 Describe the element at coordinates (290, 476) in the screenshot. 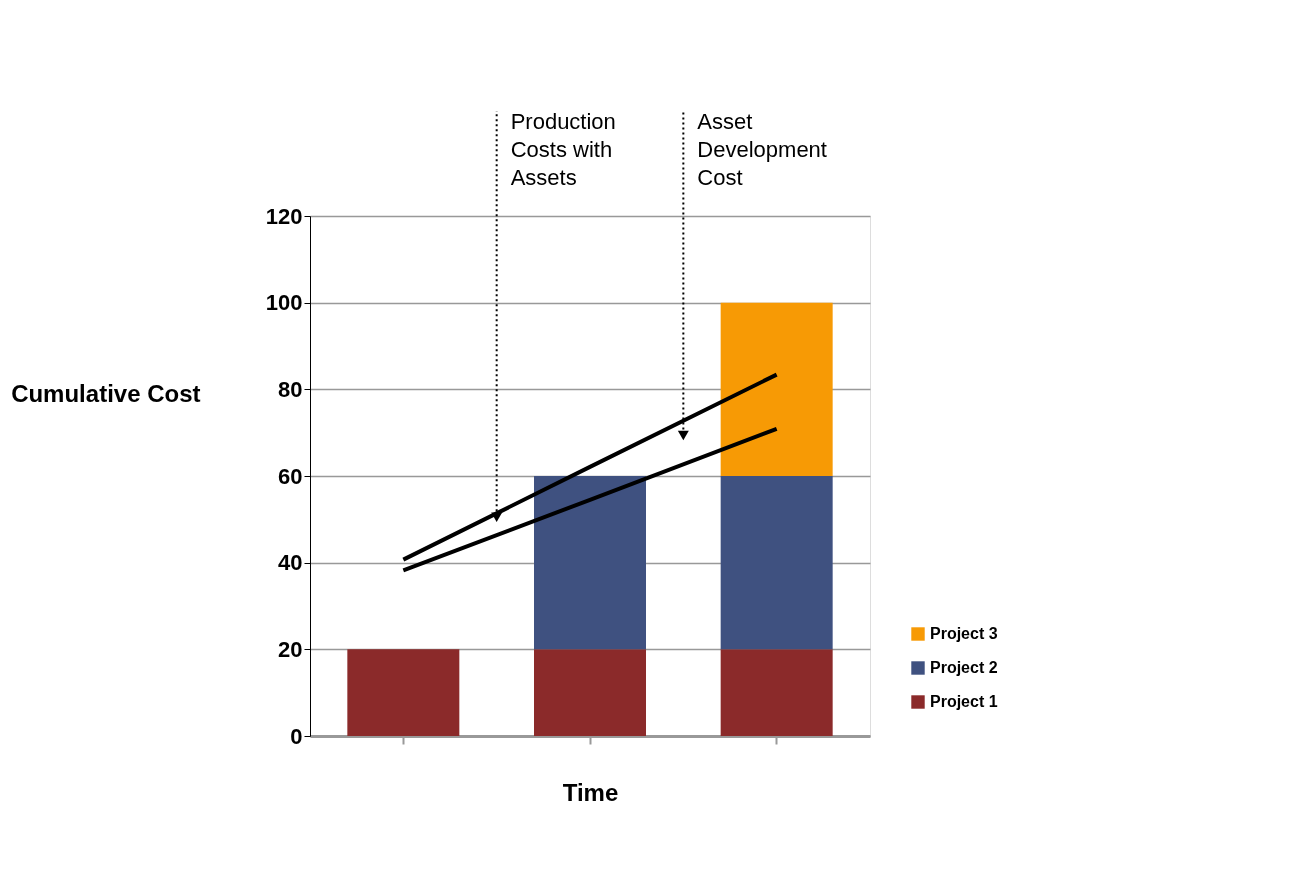

I see `y-tick-label: 60` at that location.